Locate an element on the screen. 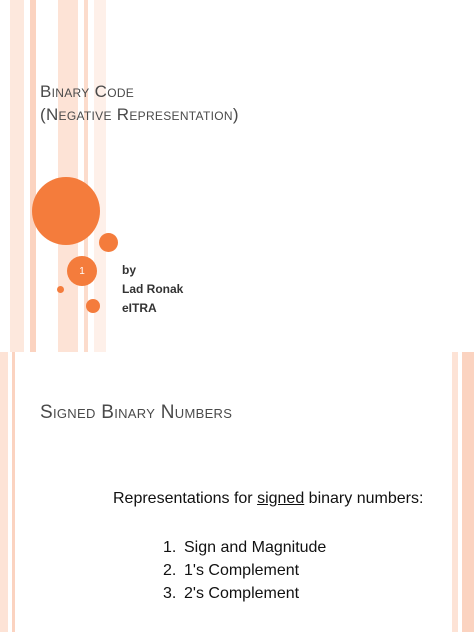 The height and width of the screenshot is (632, 474). byline-org: eITRA is located at coordinates (139, 308).